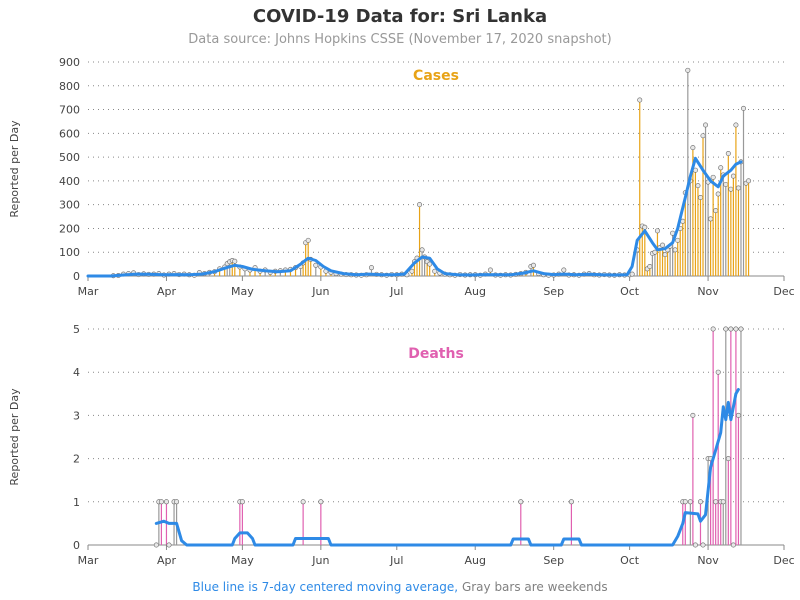  What do you see at coordinates (76, 415) in the screenshot?
I see `deaths-ytick-label: 3` at bounding box center [76, 415].